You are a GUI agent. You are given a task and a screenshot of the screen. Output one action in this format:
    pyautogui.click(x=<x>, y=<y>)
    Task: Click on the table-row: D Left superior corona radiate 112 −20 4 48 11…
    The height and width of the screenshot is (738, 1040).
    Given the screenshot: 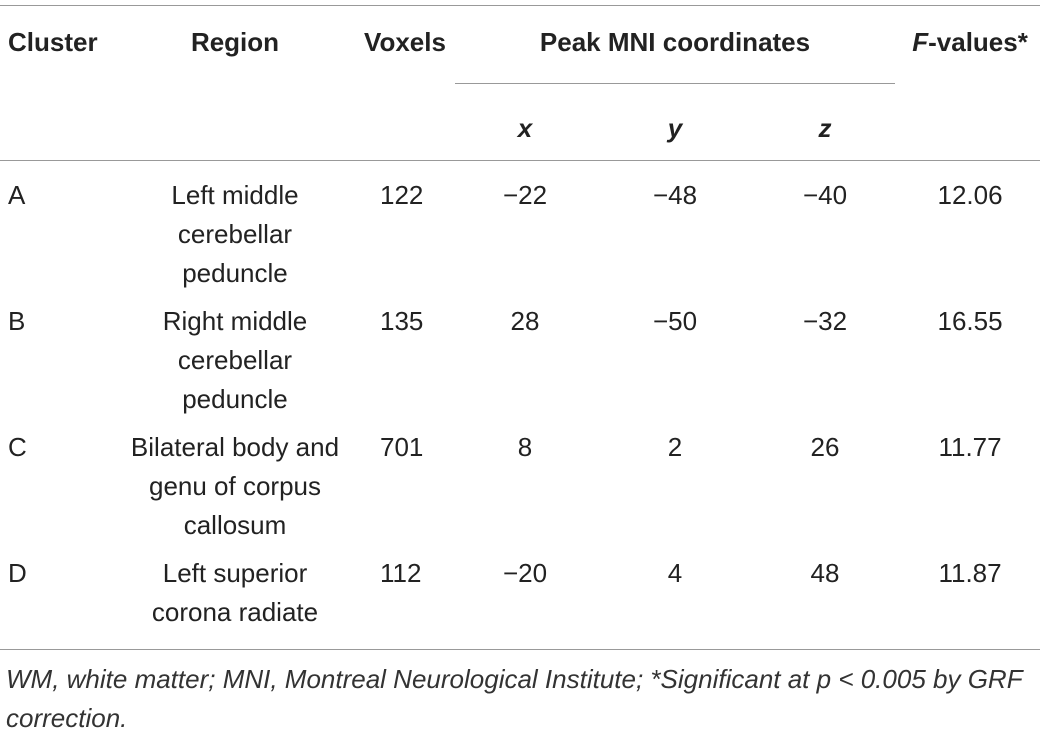 What is the action you would take?
    pyautogui.click(x=520, y=599)
    